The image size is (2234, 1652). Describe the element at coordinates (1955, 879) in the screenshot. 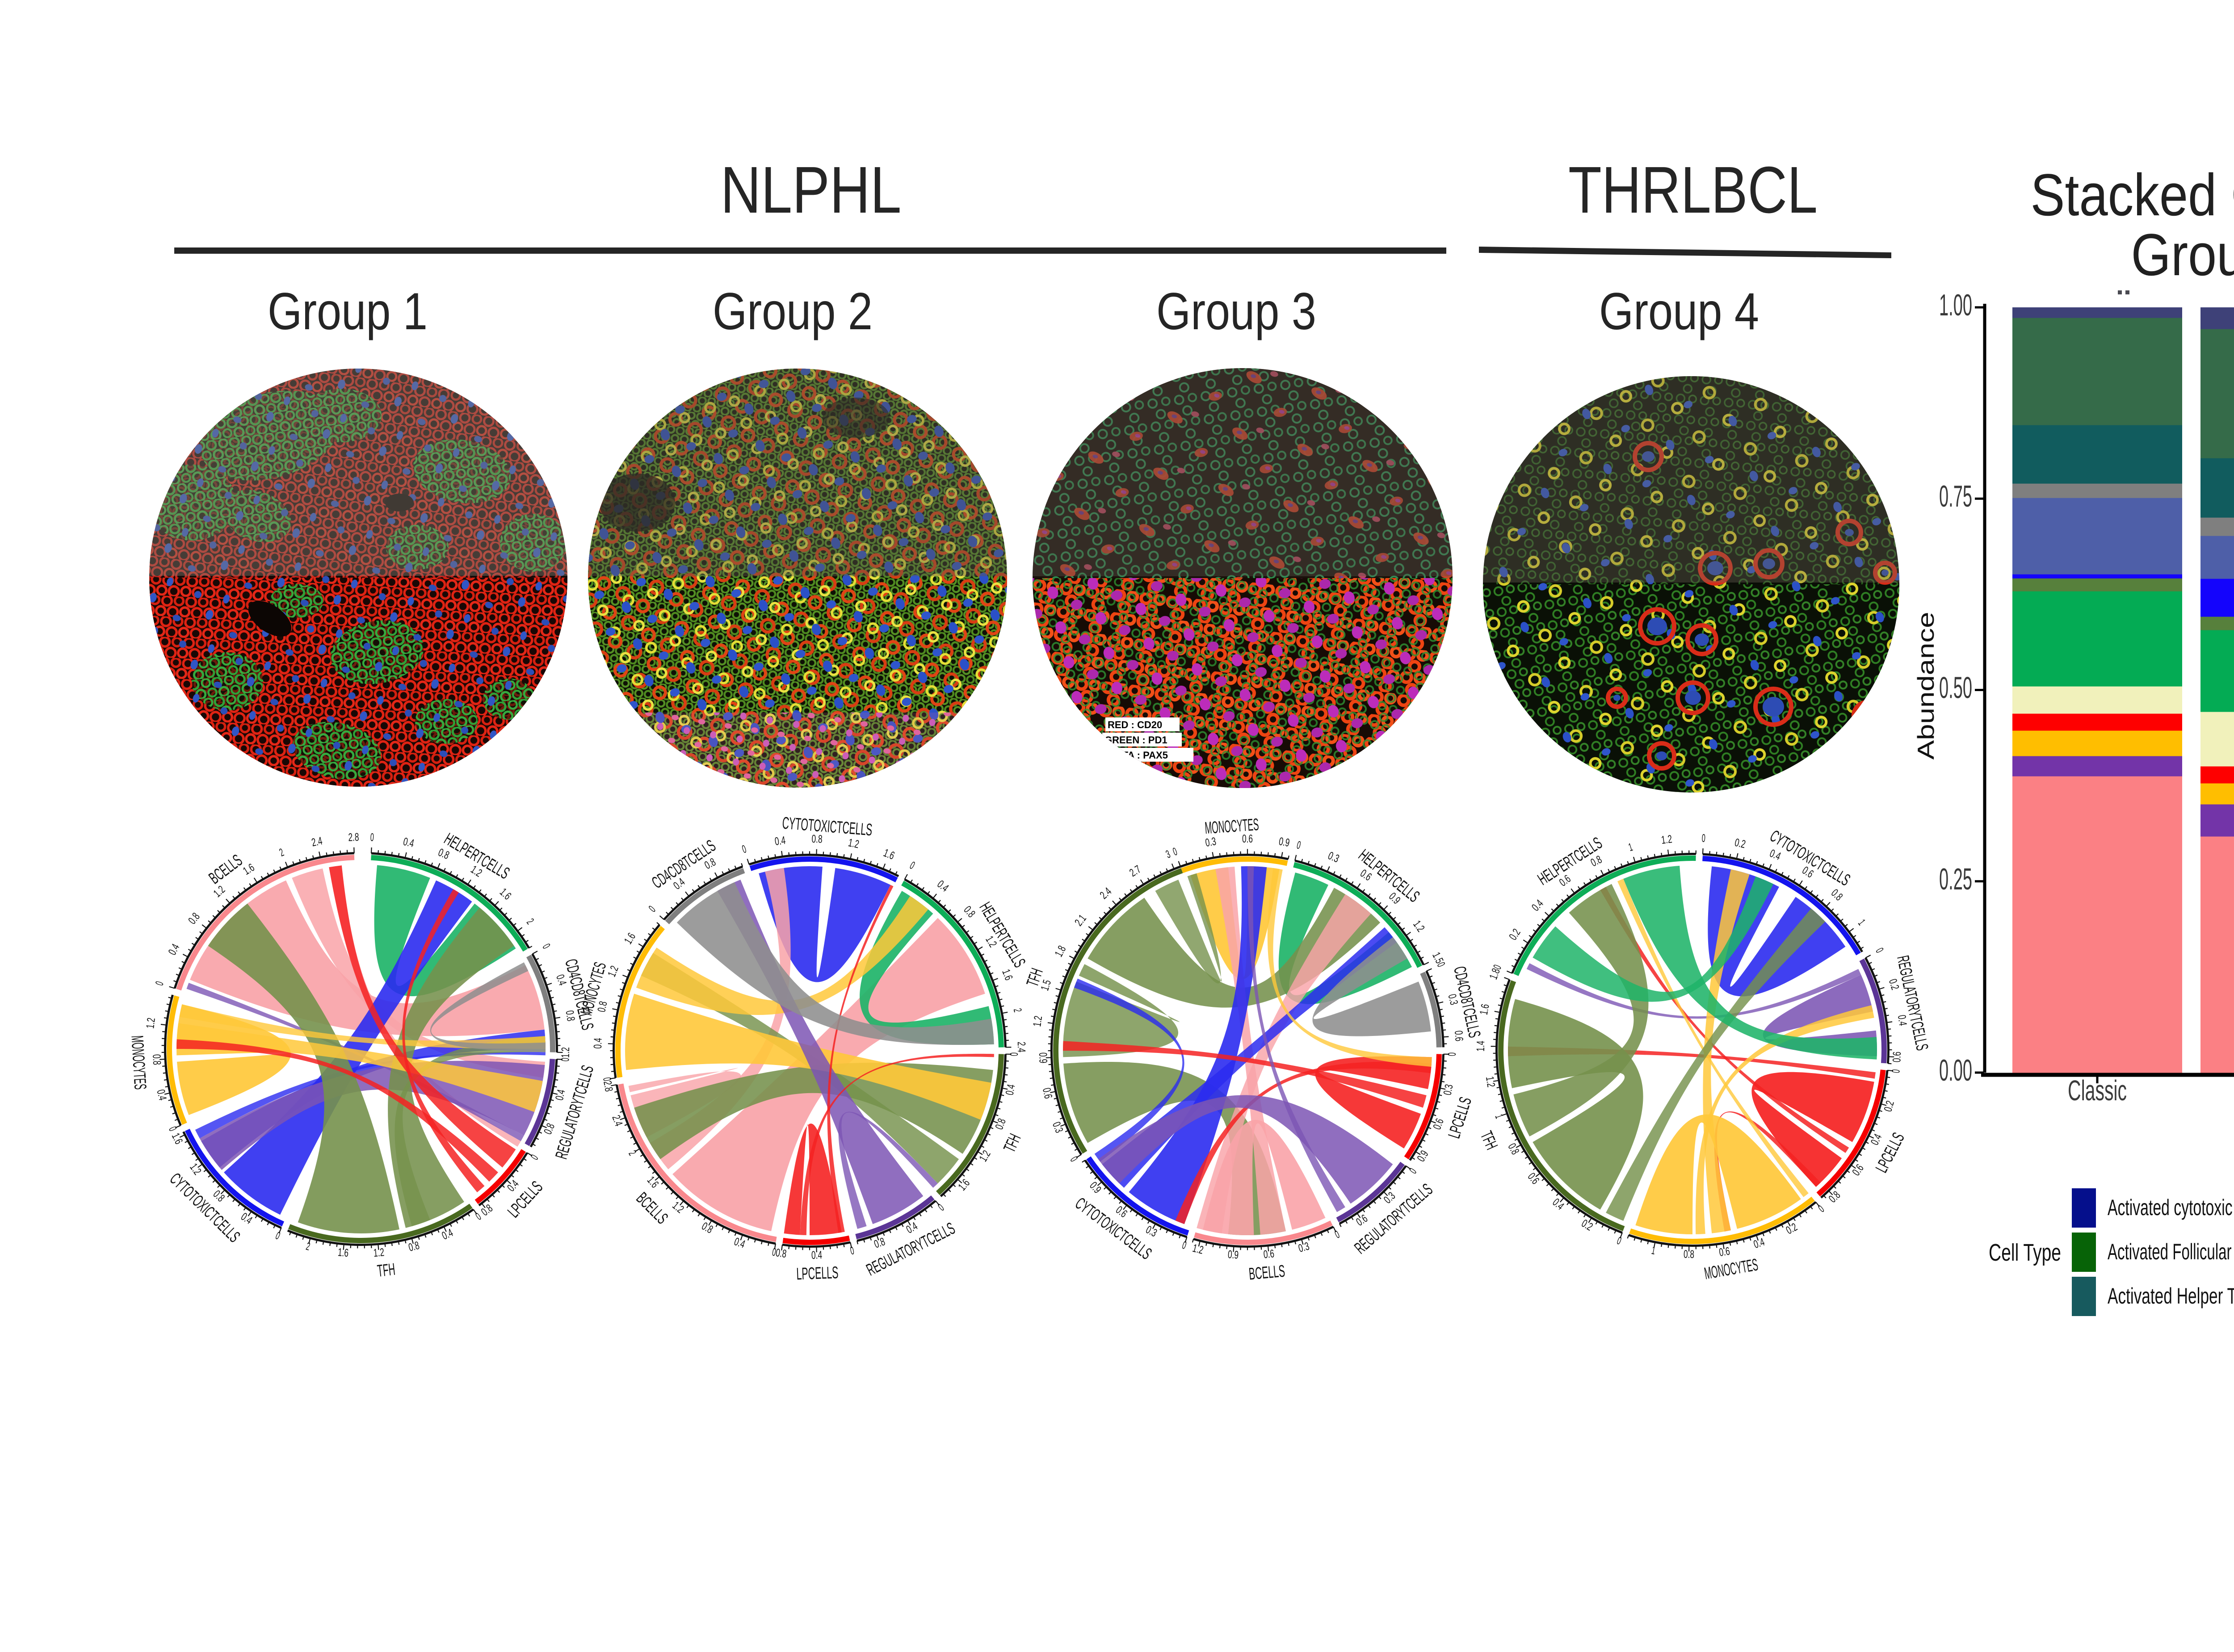

I see `svg-text: 0.25` at that location.